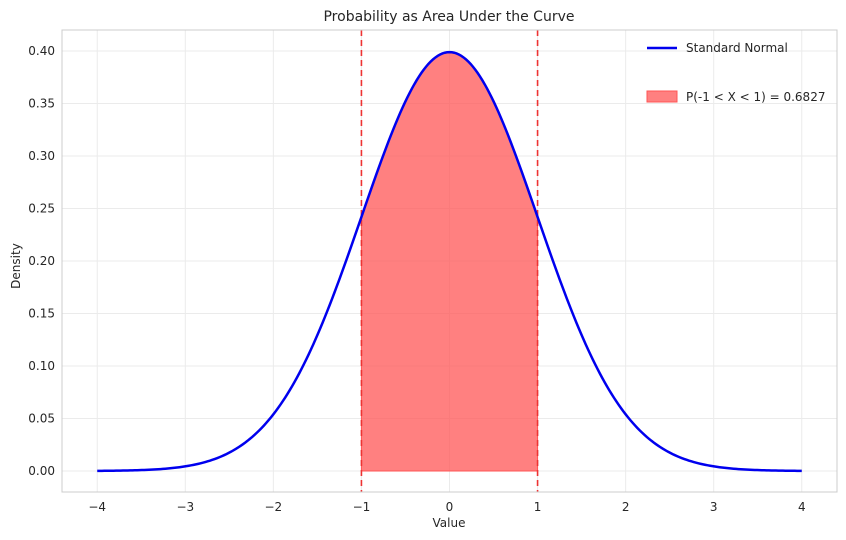 This screenshot has width=846, height=540. I want to click on y-tick-label: 0.20, so click(41, 261).